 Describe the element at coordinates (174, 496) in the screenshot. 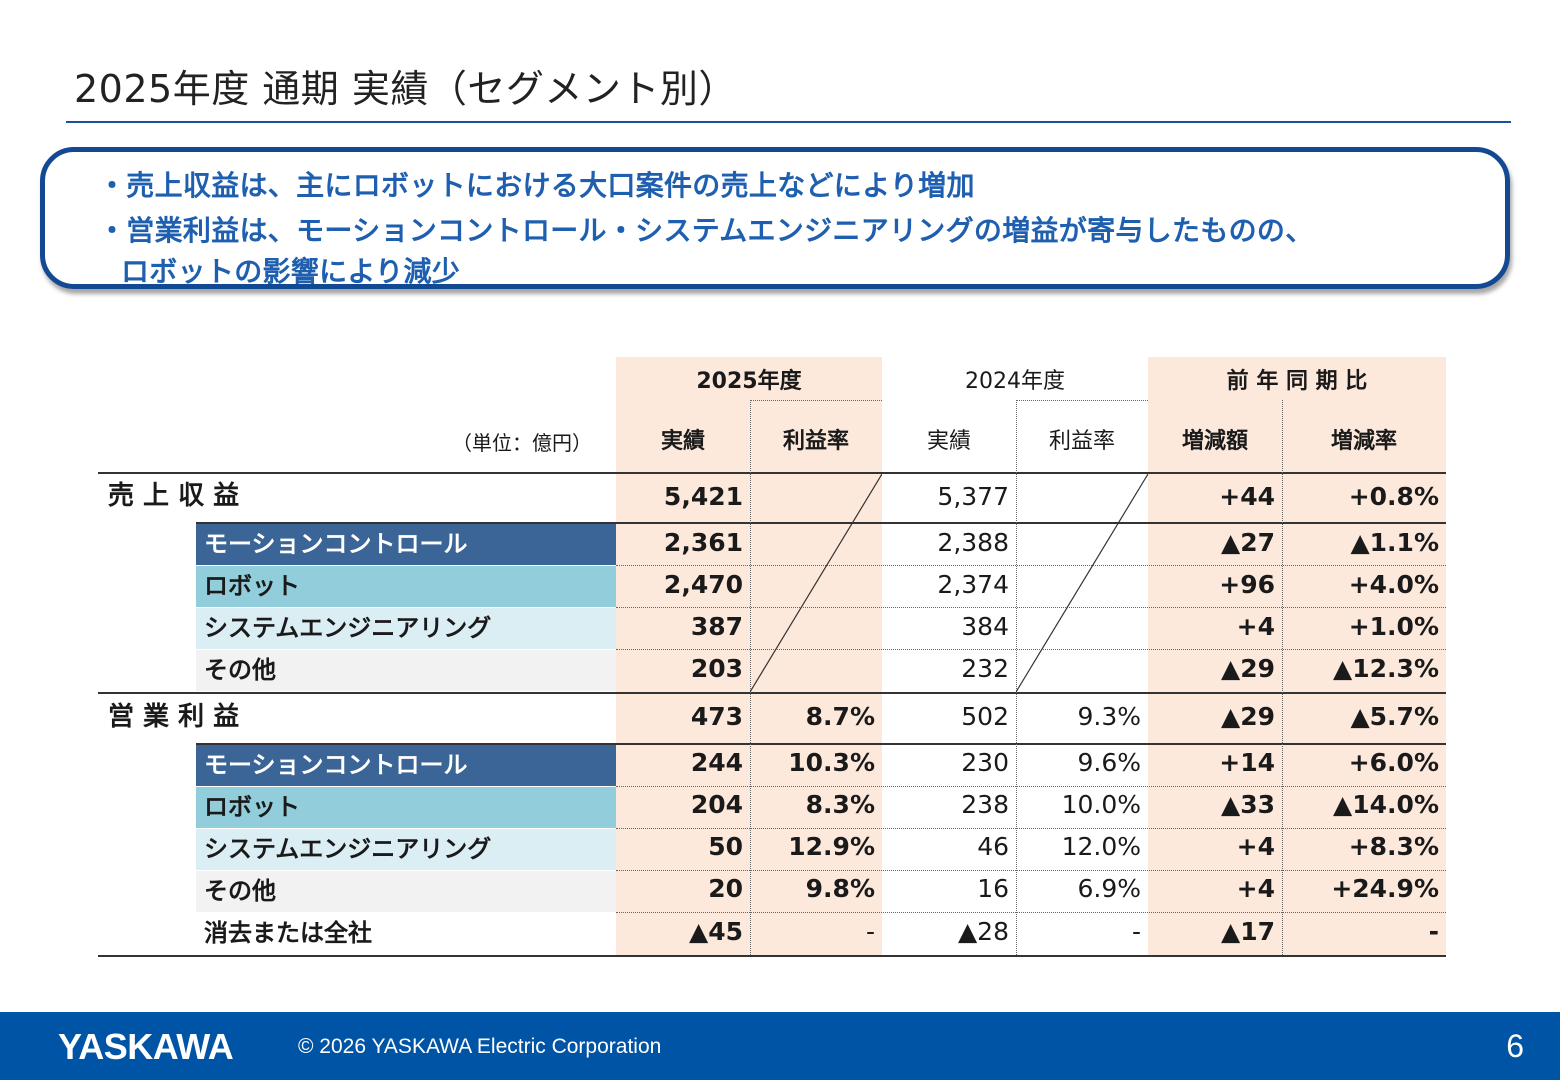

I see `revenue-label: 売 上 収 益` at that location.